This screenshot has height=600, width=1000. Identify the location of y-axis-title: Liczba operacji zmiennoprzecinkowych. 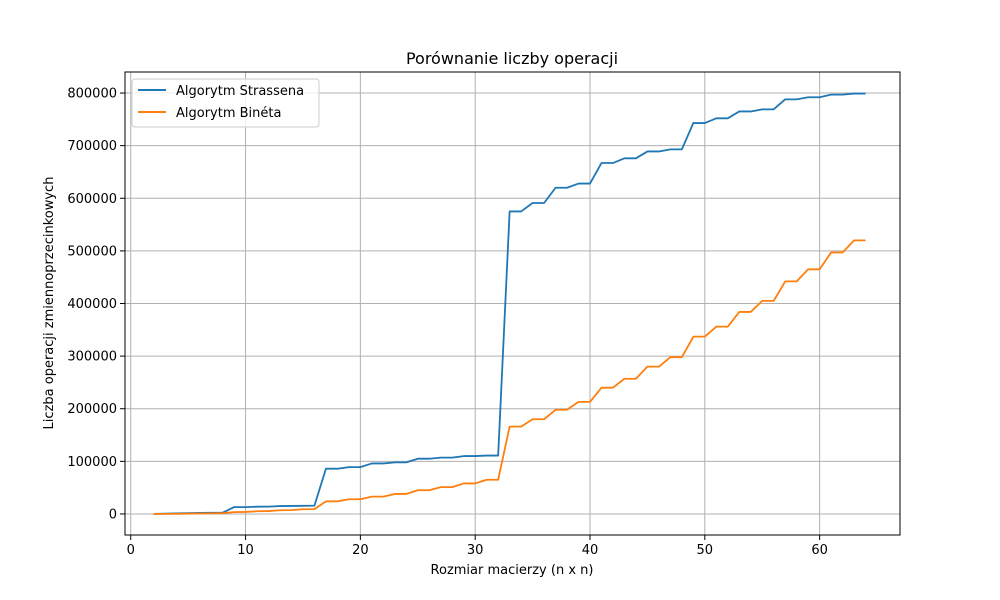
(49, 303).